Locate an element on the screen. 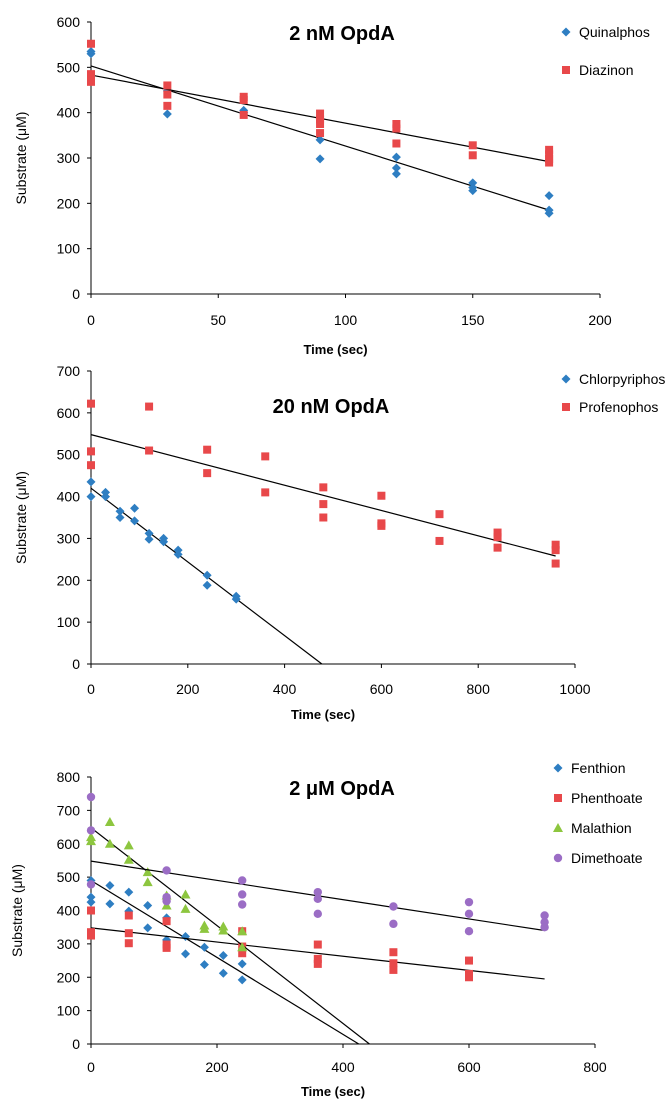 This screenshot has width=665, height=1106. y-tick-label: 300 is located at coordinates (69, 944).